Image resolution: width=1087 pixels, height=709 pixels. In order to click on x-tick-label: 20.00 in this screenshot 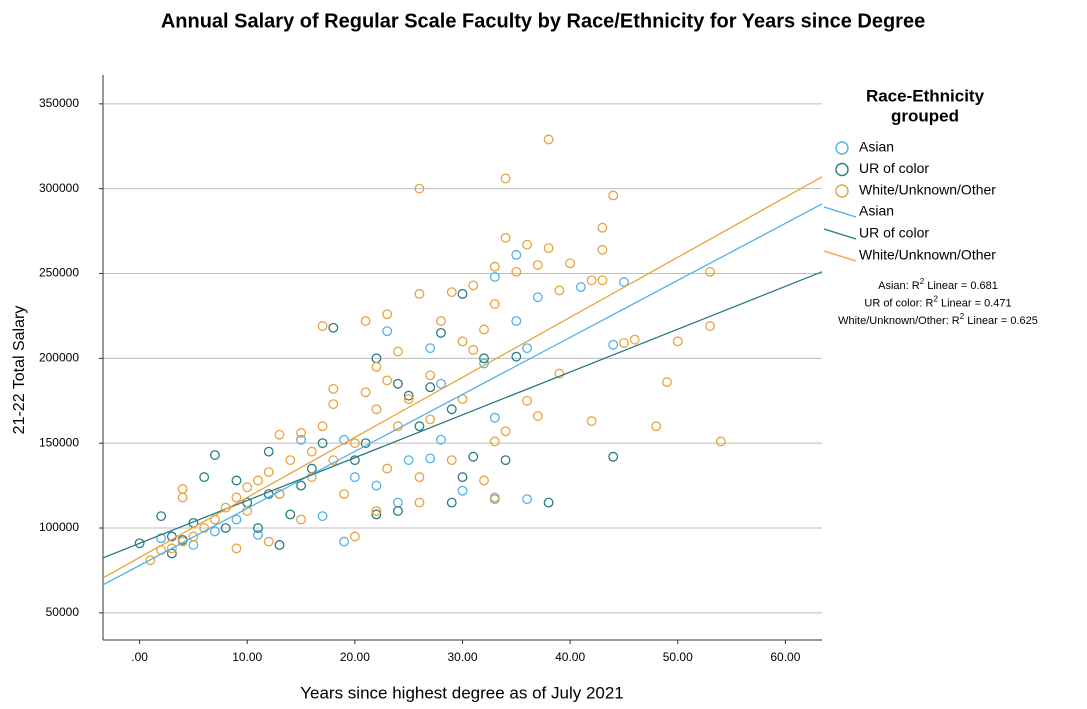, I will do `click(355, 657)`.